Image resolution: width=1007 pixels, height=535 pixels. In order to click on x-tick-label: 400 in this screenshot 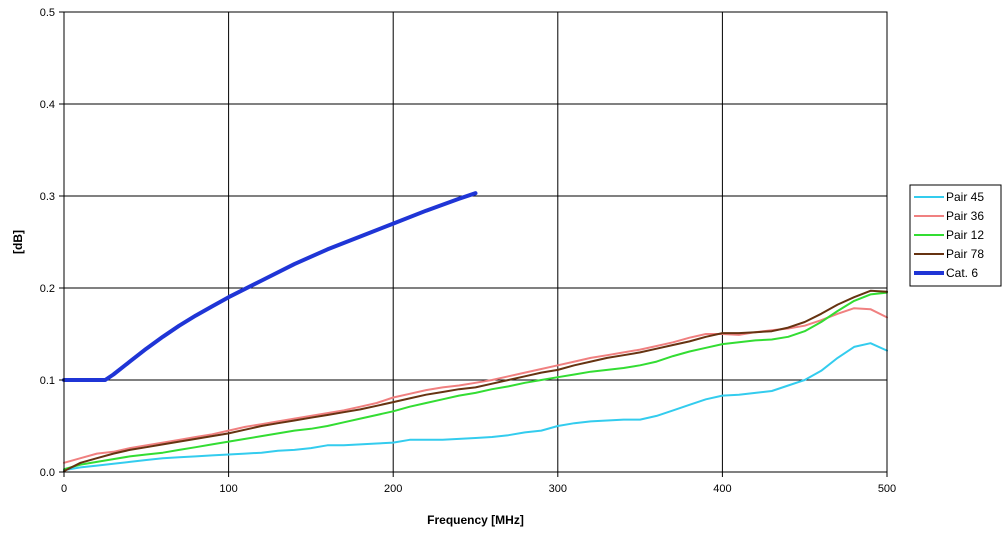, I will do `click(722, 489)`.